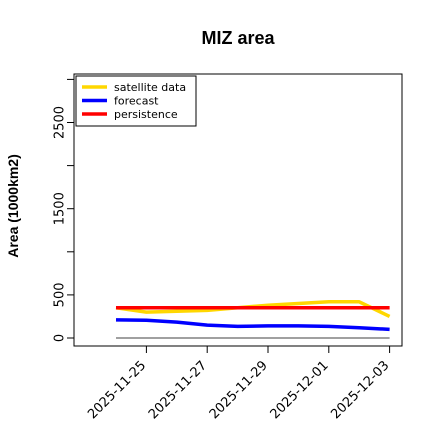 This screenshot has width=440, height=440. Describe the element at coordinates (117, 390) in the screenshot. I see `x-tick-label-2025-11-25: 2025-11-25` at that location.